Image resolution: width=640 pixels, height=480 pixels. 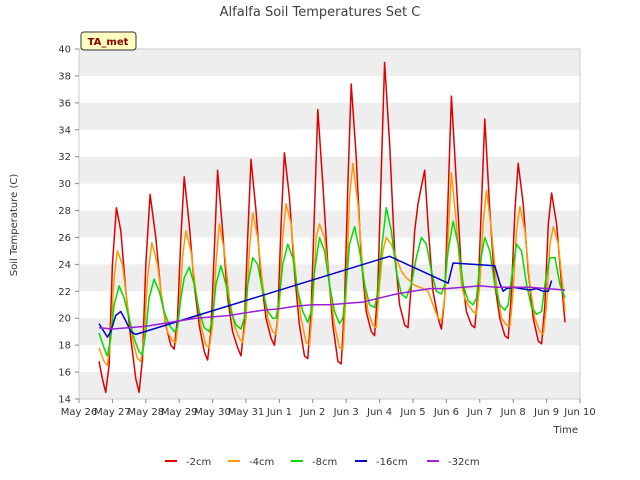 What do you see at coordinates (64, 130) in the screenshot?
I see `y-tick-label: 34` at bounding box center [64, 130].